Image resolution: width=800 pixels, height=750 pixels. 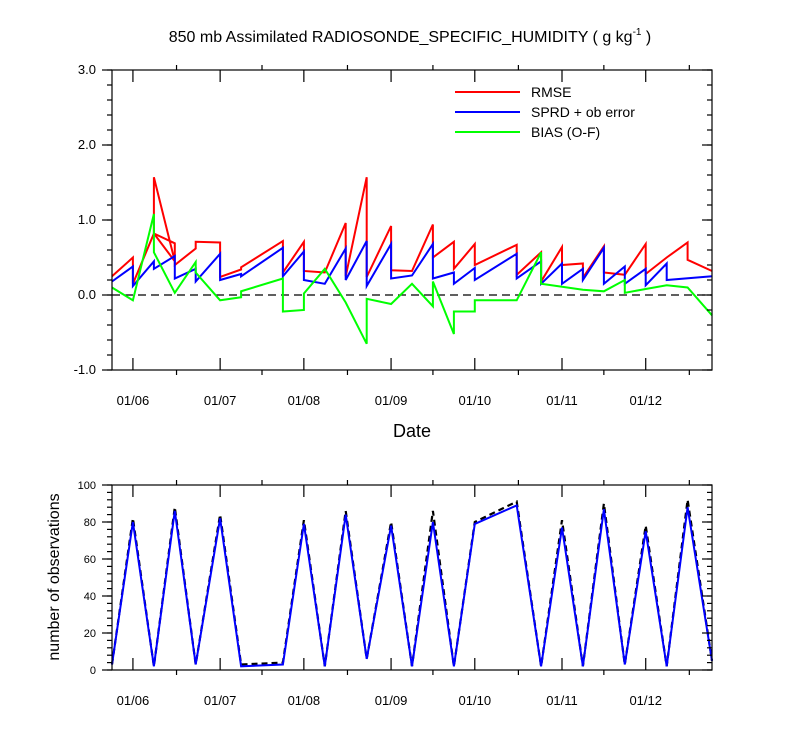 I want to click on legend: RMSE SPRD + ob error BIAS (O-F), so click(x=545, y=112).